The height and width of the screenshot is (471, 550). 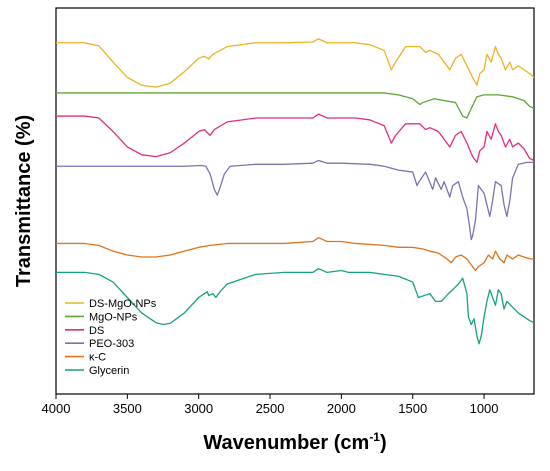 What do you see at coordinates (341, 408) in the screenshot?
I see `x-tick-label-4: 2000` at bounding box center [341, 408].